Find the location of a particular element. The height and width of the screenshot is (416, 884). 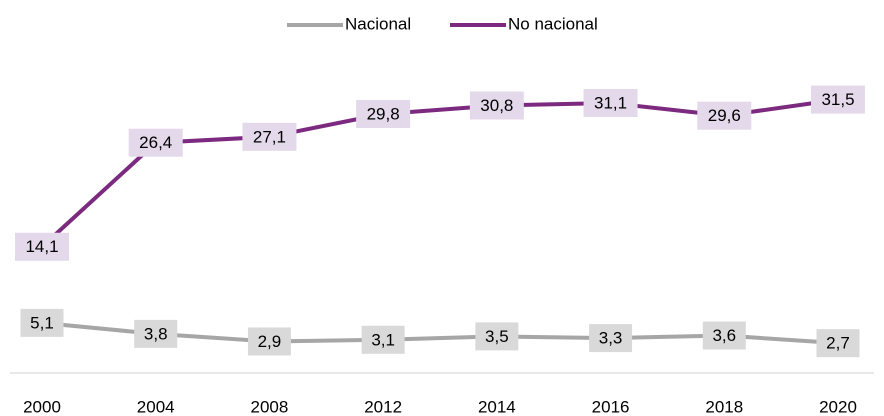

data-label: 26,4 is located at coordinates (155, 142).